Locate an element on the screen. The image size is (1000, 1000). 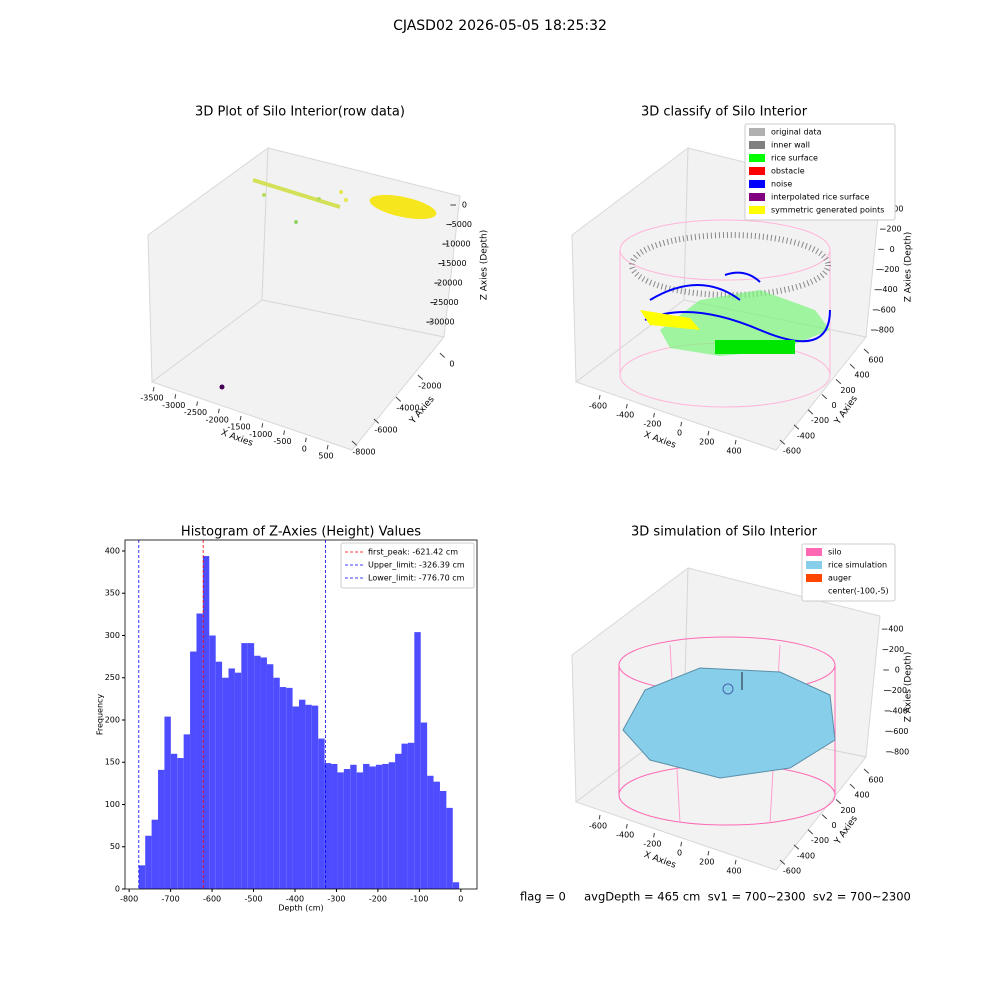
legend-label: center(-100,-5) is located at coordinates (858, 591).